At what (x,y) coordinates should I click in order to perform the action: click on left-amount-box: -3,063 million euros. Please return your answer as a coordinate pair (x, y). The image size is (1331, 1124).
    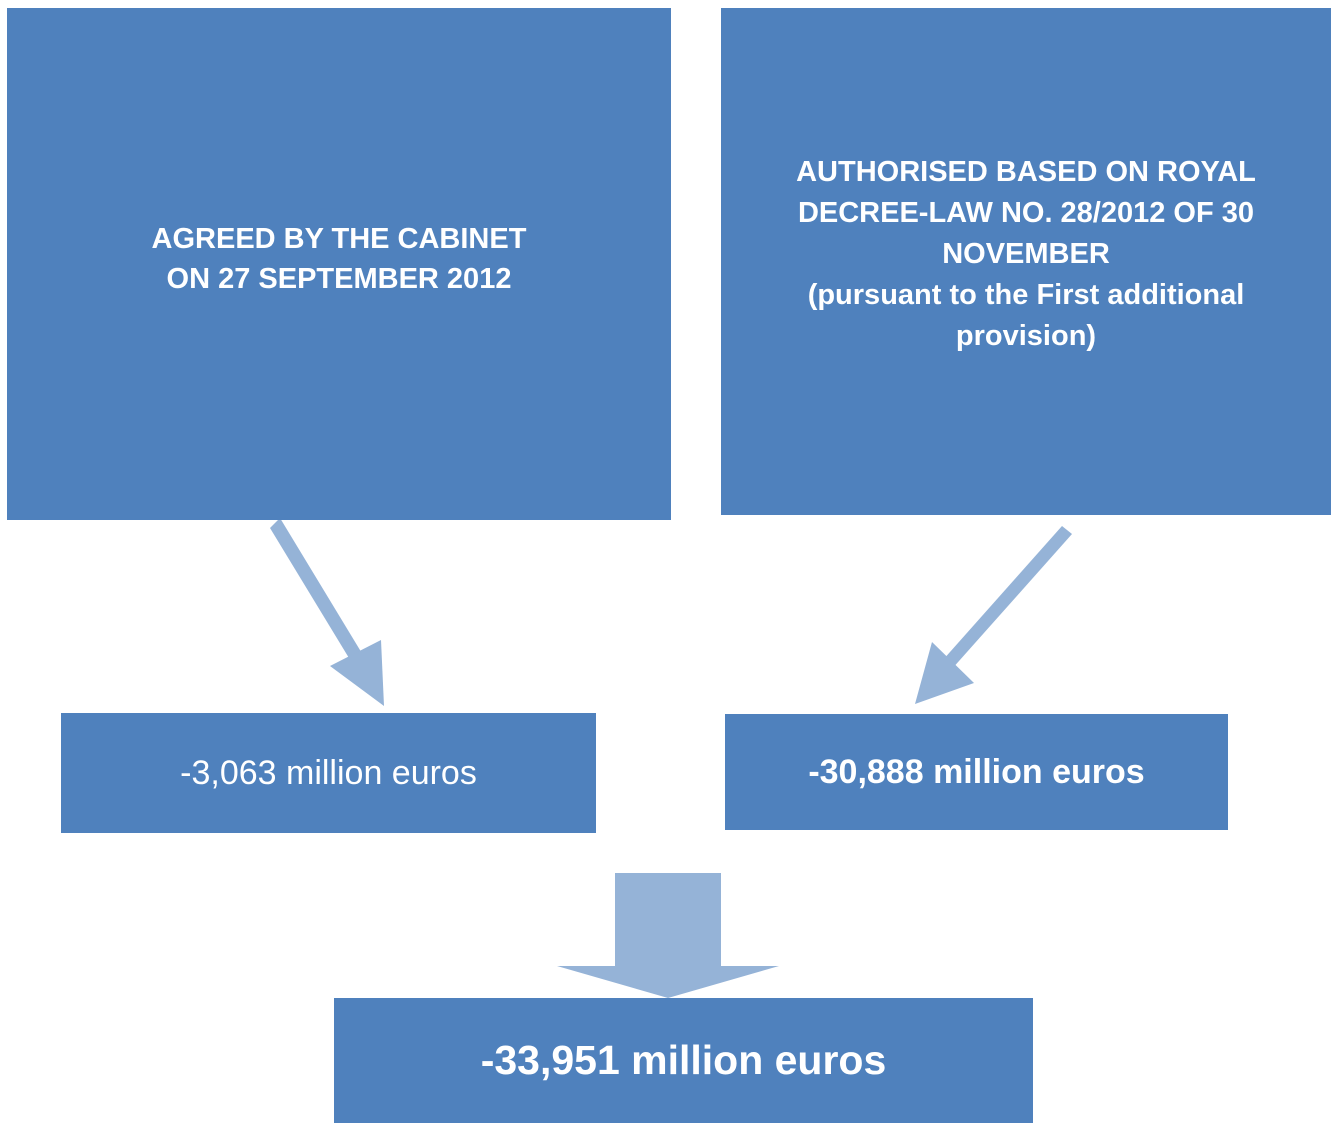
    Looking at the image, I should click on (328, 773).